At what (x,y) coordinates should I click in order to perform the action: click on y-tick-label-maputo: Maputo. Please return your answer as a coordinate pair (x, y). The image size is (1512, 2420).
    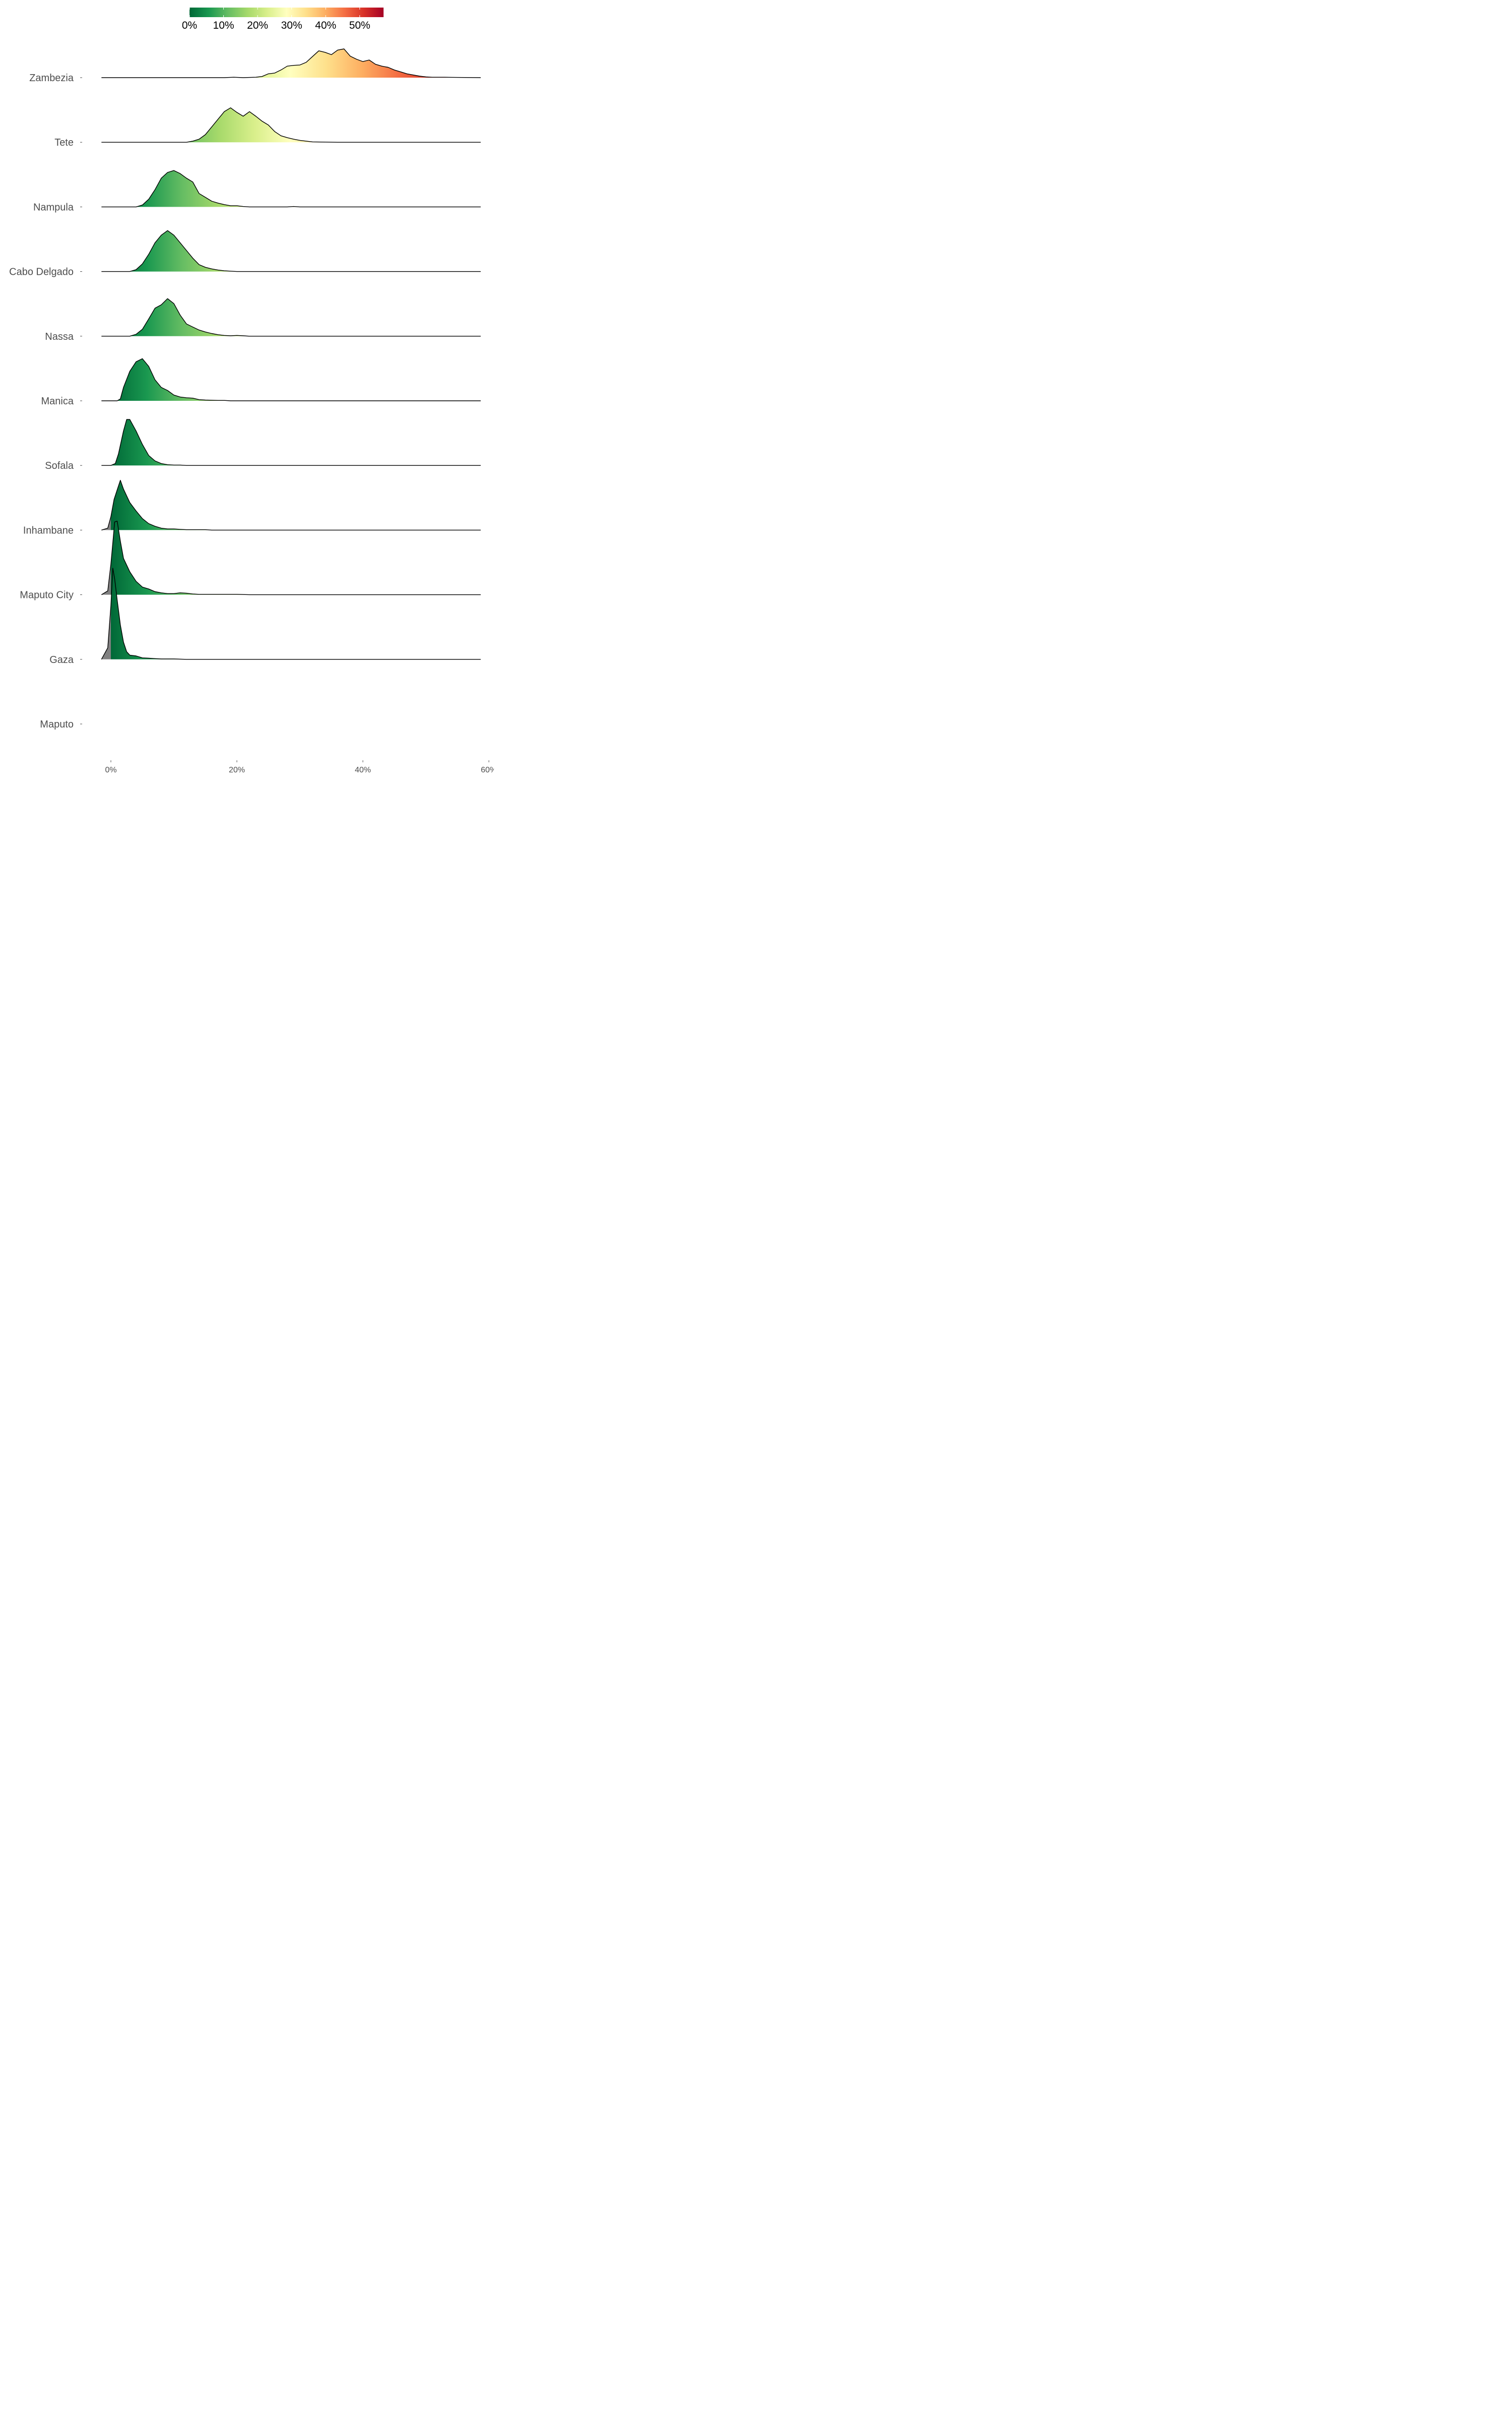
    Looking at the image, I should click on (57, 724).